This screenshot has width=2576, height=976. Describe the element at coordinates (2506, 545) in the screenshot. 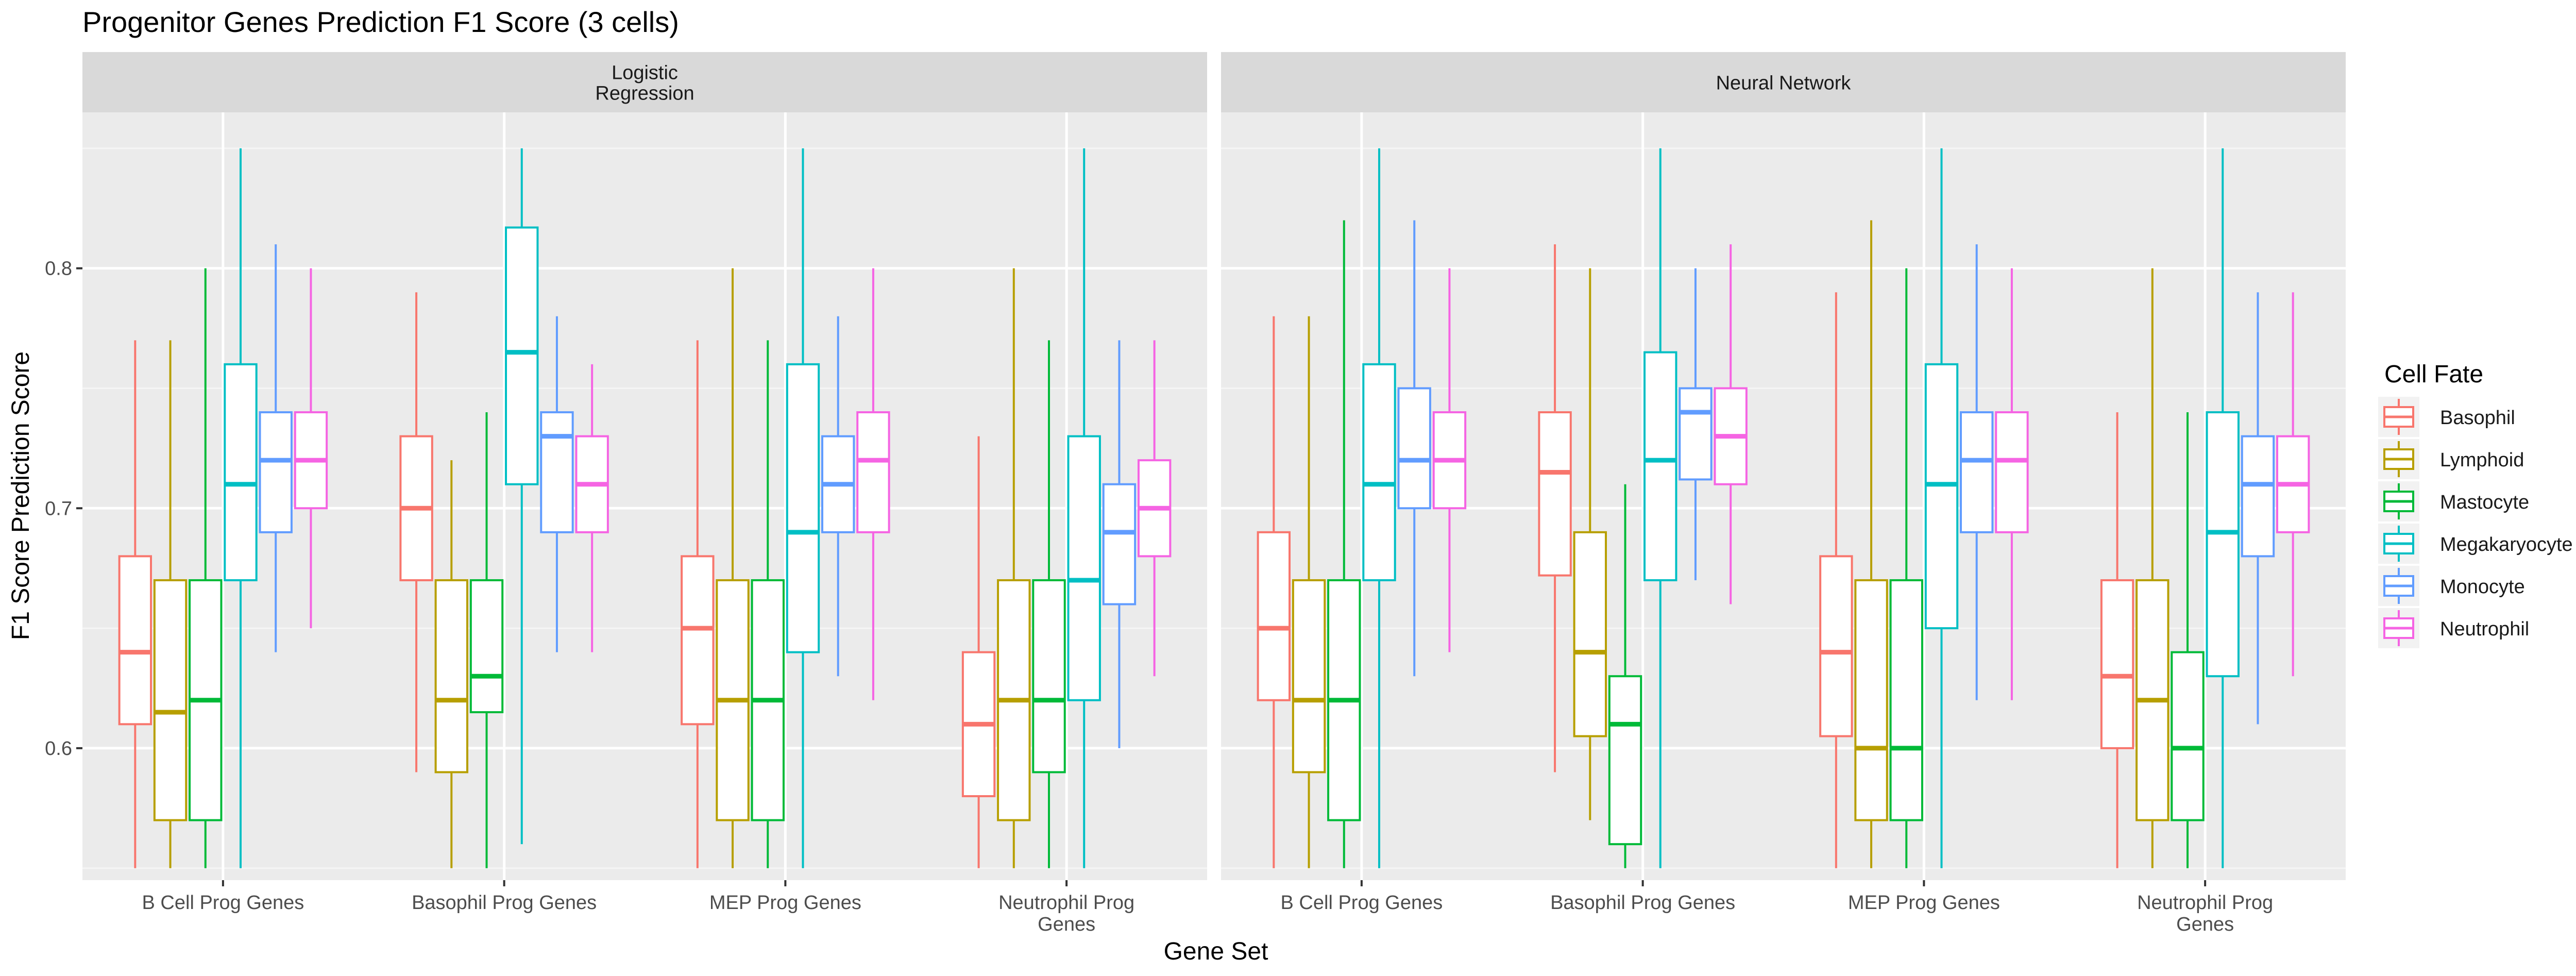

I see `legend-label: Megakaryocyte` at that location.